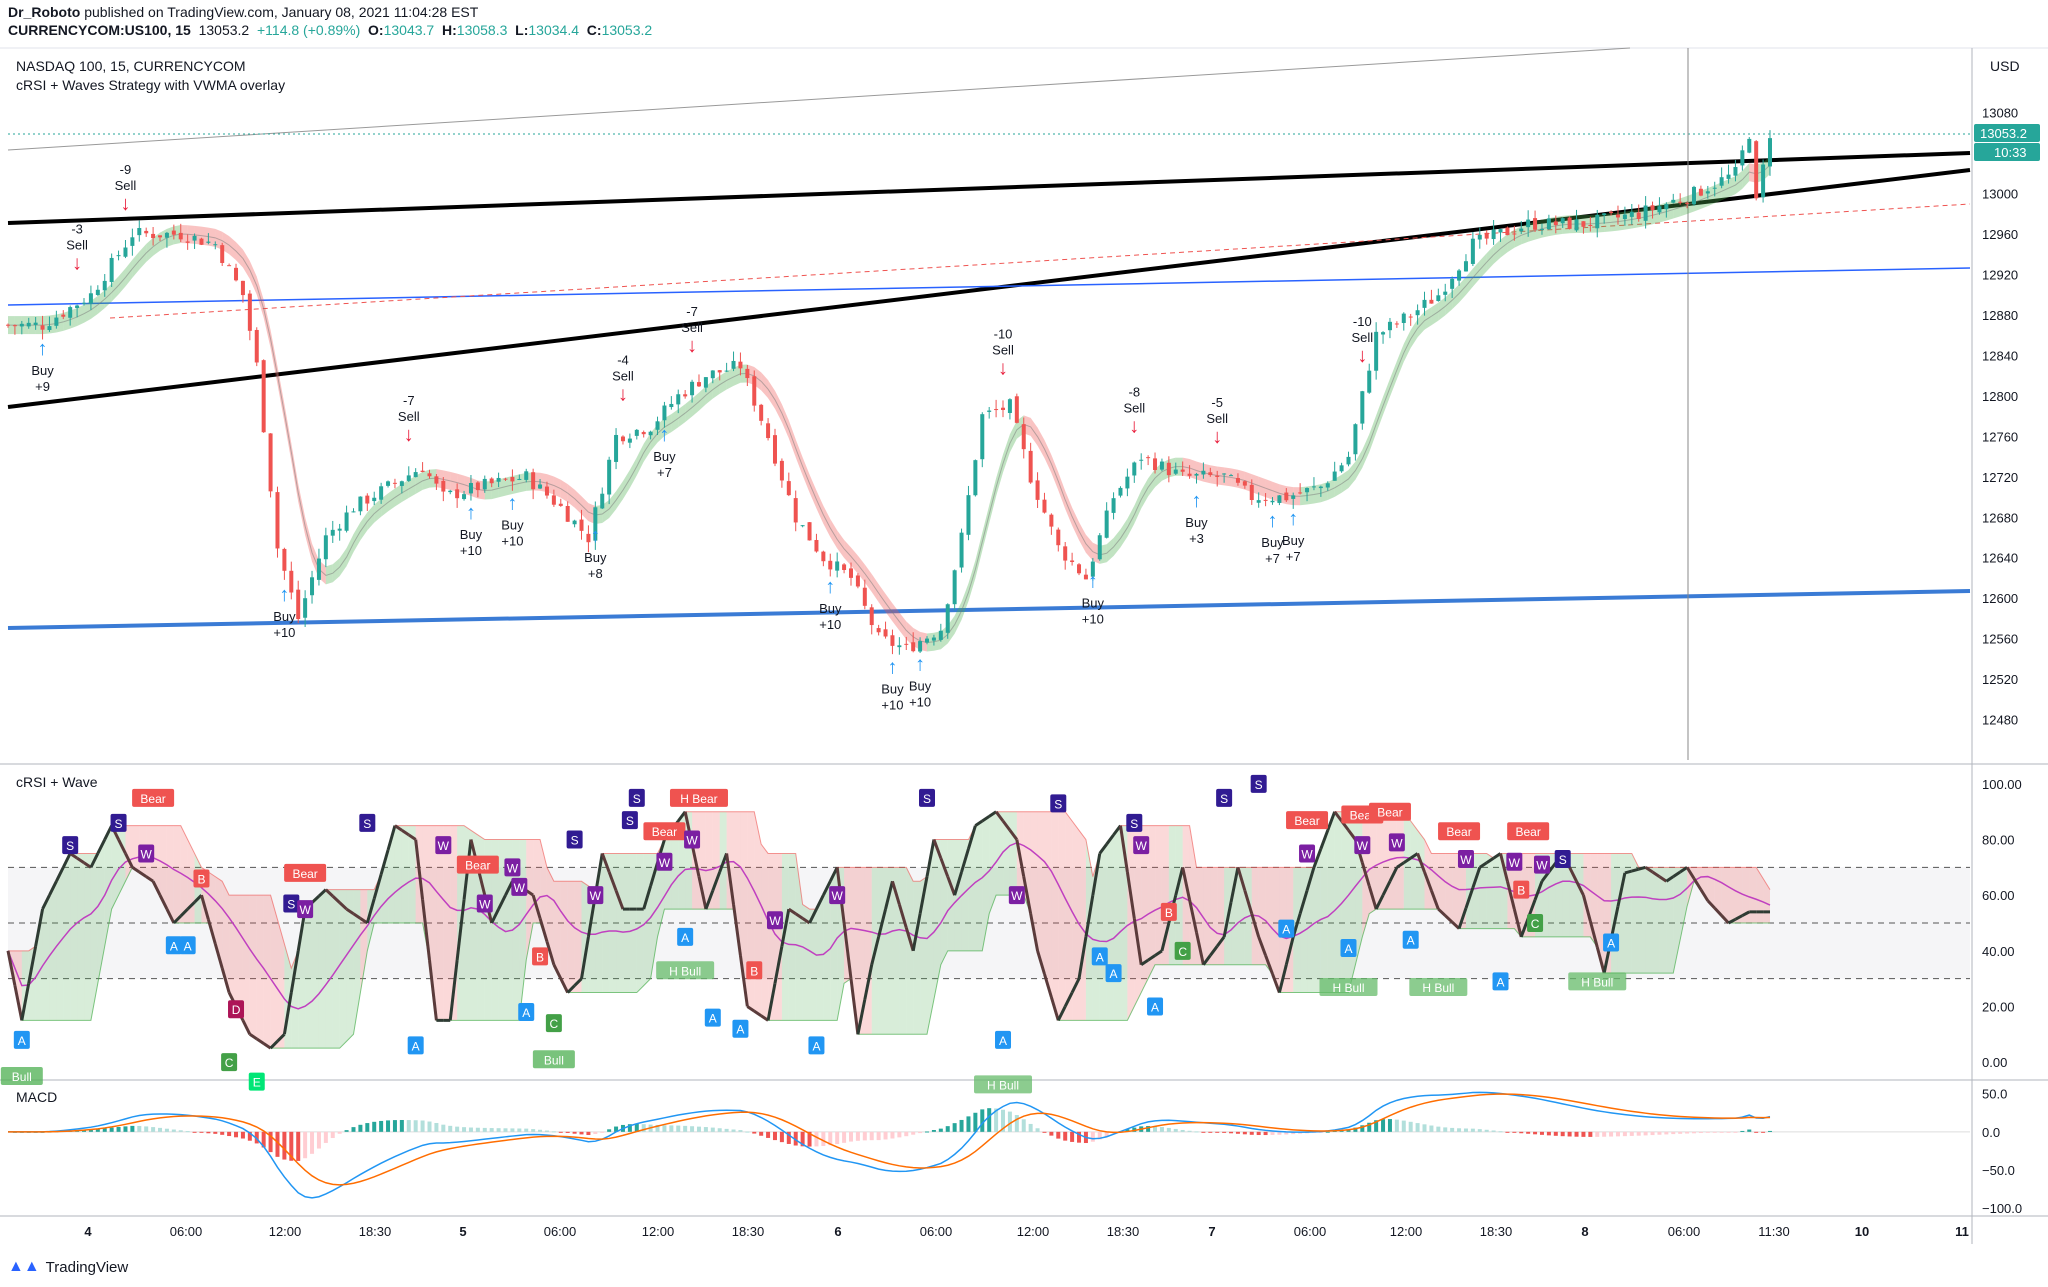 The image size is (2048, 1287). What do you see at coordinates (1862, 1231) in the screenshot?
I see `time-tick: 10` at bounding box center [1862, 1231].